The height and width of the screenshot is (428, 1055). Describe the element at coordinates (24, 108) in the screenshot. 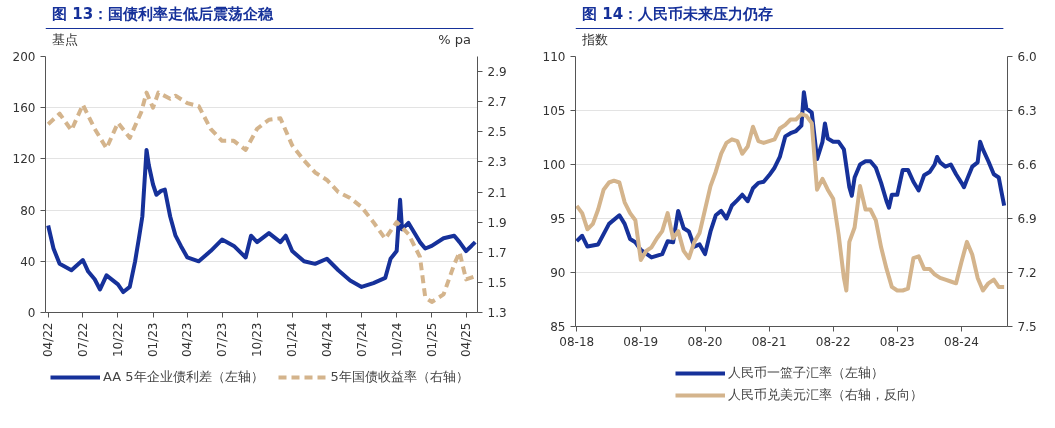

I see `y-tick-label: 160` at that location.